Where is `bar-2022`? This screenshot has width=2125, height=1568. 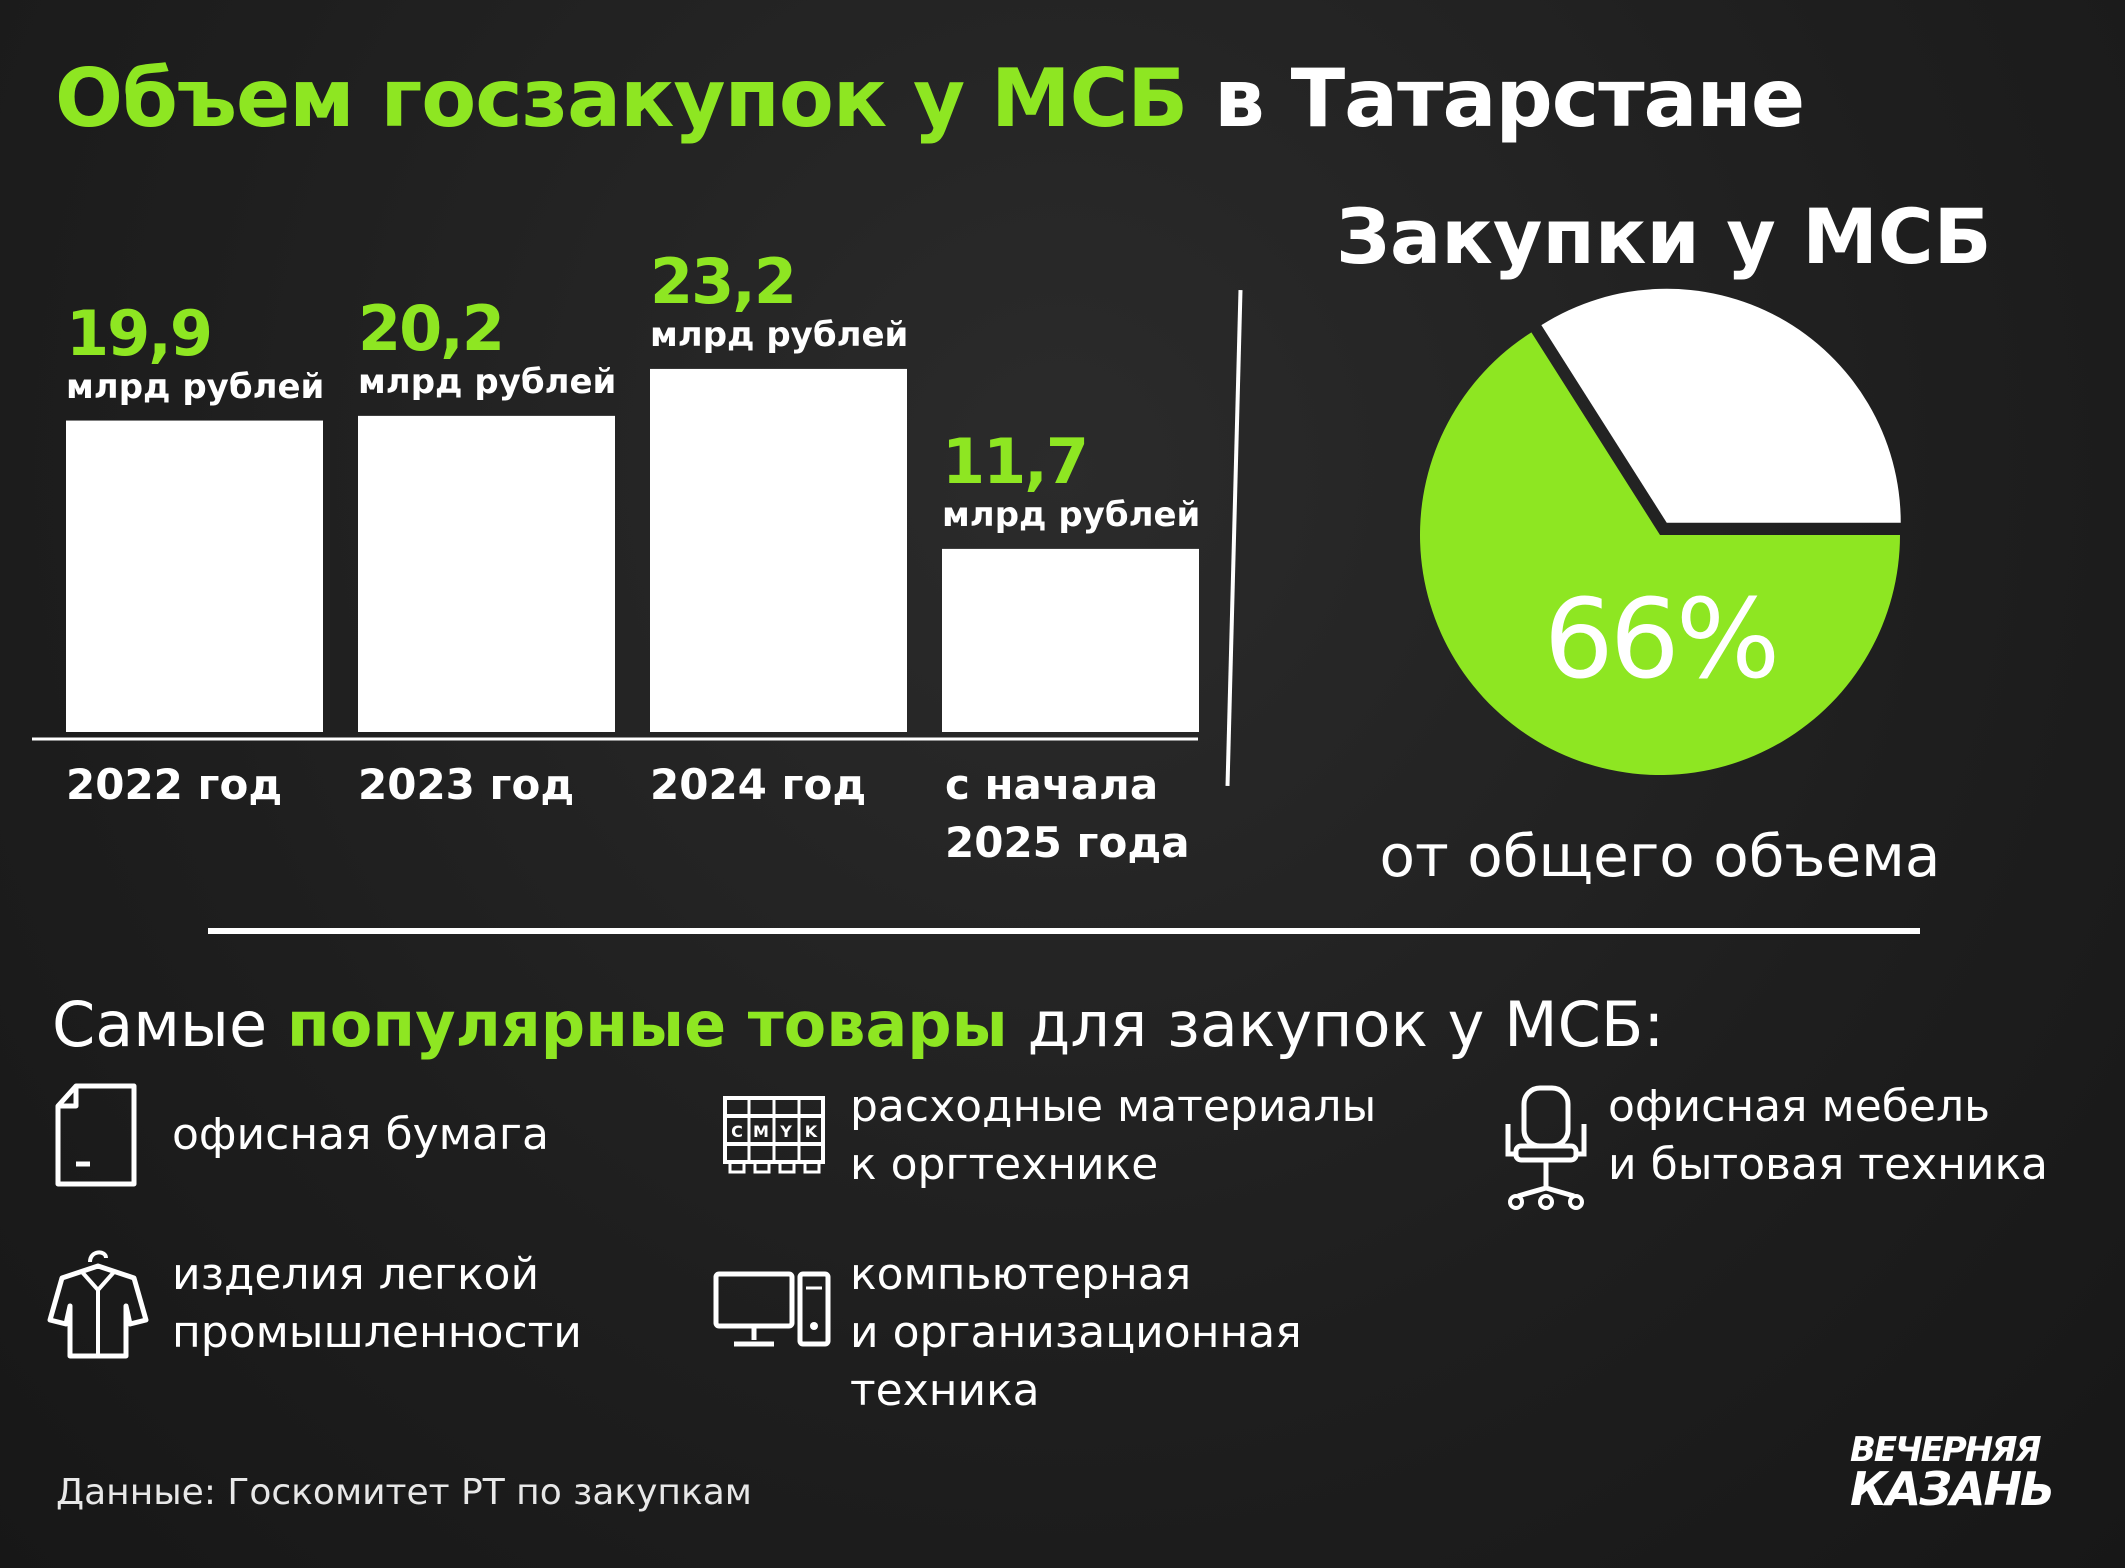
bar-2022 is located at coordinates (194, 576).